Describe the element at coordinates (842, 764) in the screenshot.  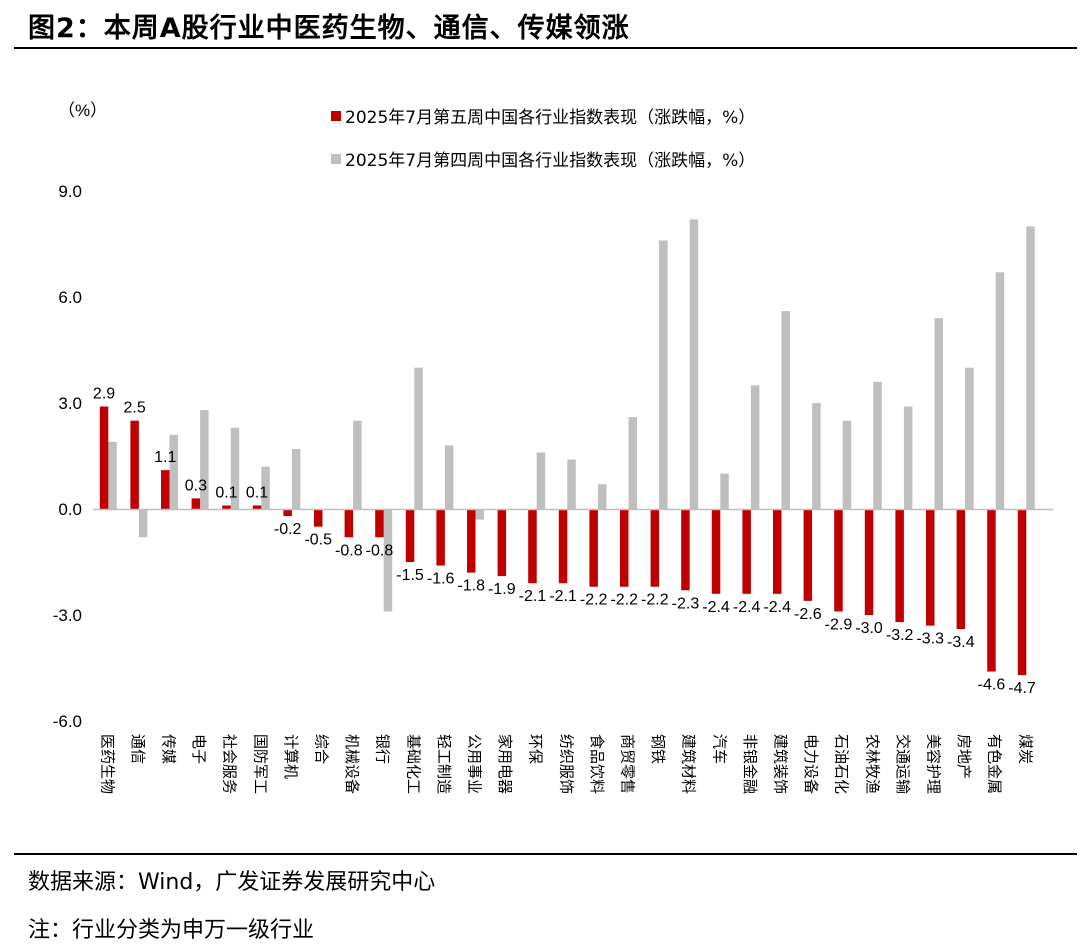
I see `x-category-label: 石油石化` at that location.